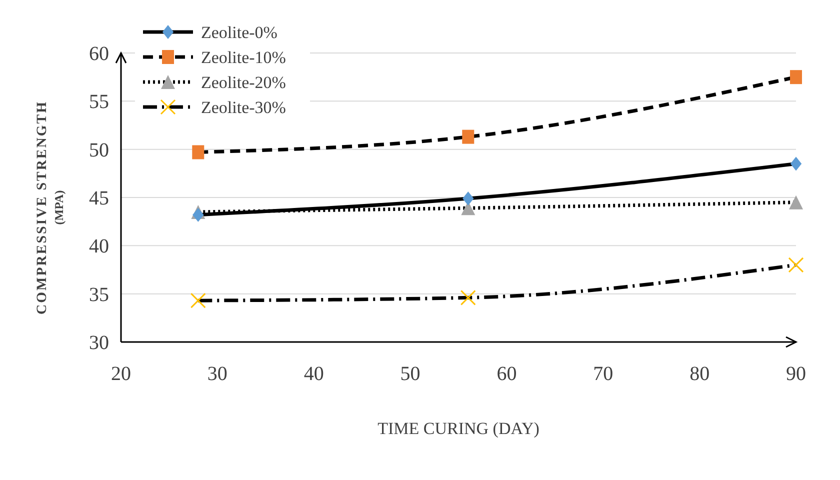 The height and width of the screenshot is (480, 840). Describe the element at coordinates (796, 374) in the screenshot. I see `x-tick-label: 90` at that location.